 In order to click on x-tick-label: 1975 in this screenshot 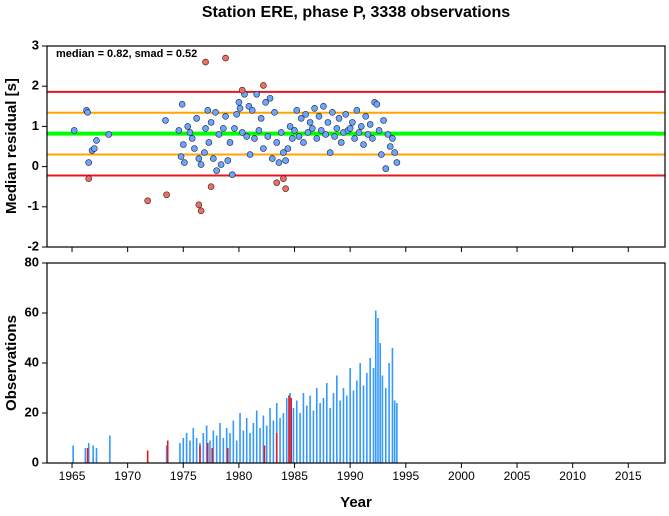, I will do `click(183, 476)`.